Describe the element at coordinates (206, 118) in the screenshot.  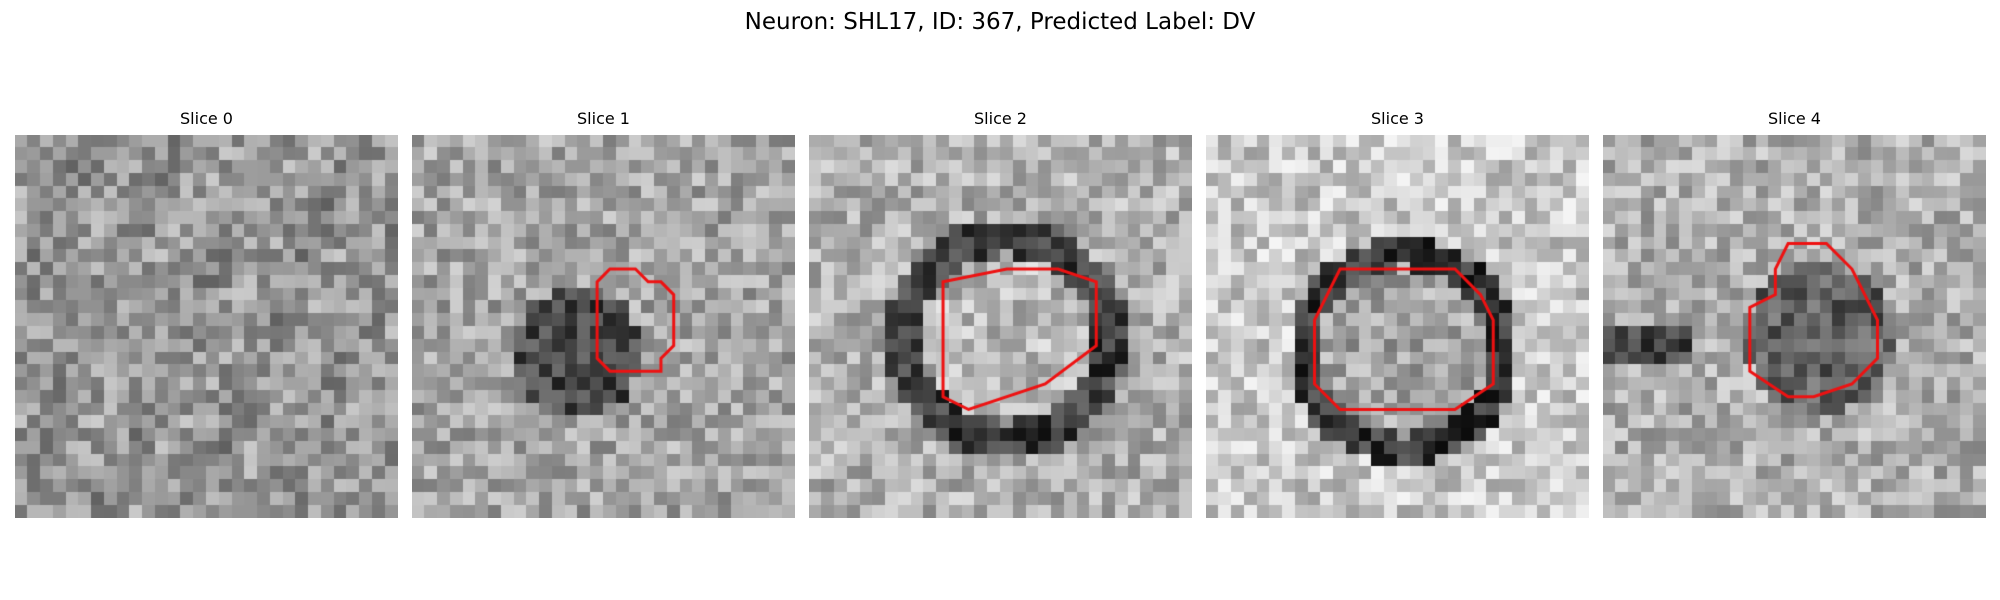
I see `slice-title: Slice 0` at that location.